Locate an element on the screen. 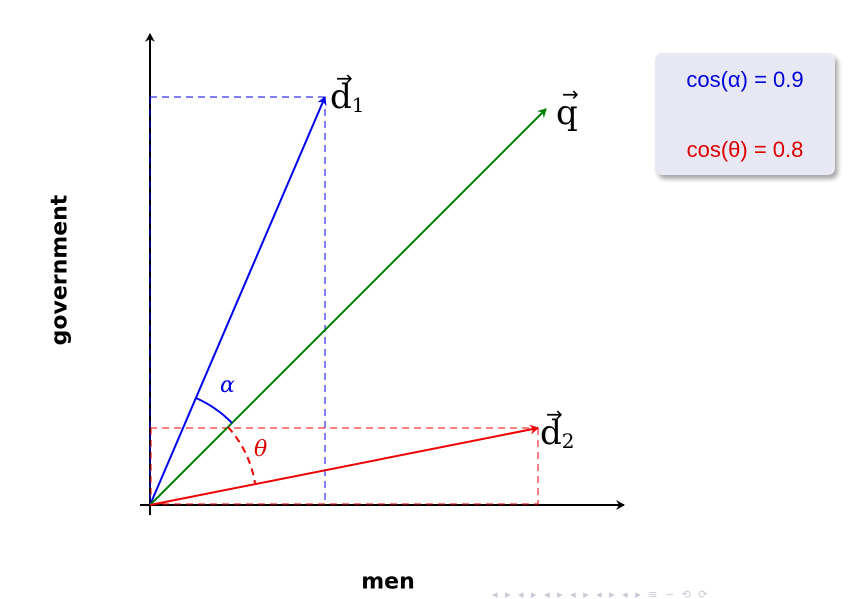 The height and width of the screenshot is (599, 849). slide-navigation-bar: ◂ ▸ ◂ ▸ ◂ ▸ ◂ ▸ ◂ ▸ ◂ ▸ ≡ ∽ ⟲ ⟳ is located at coordinates (601, 593).